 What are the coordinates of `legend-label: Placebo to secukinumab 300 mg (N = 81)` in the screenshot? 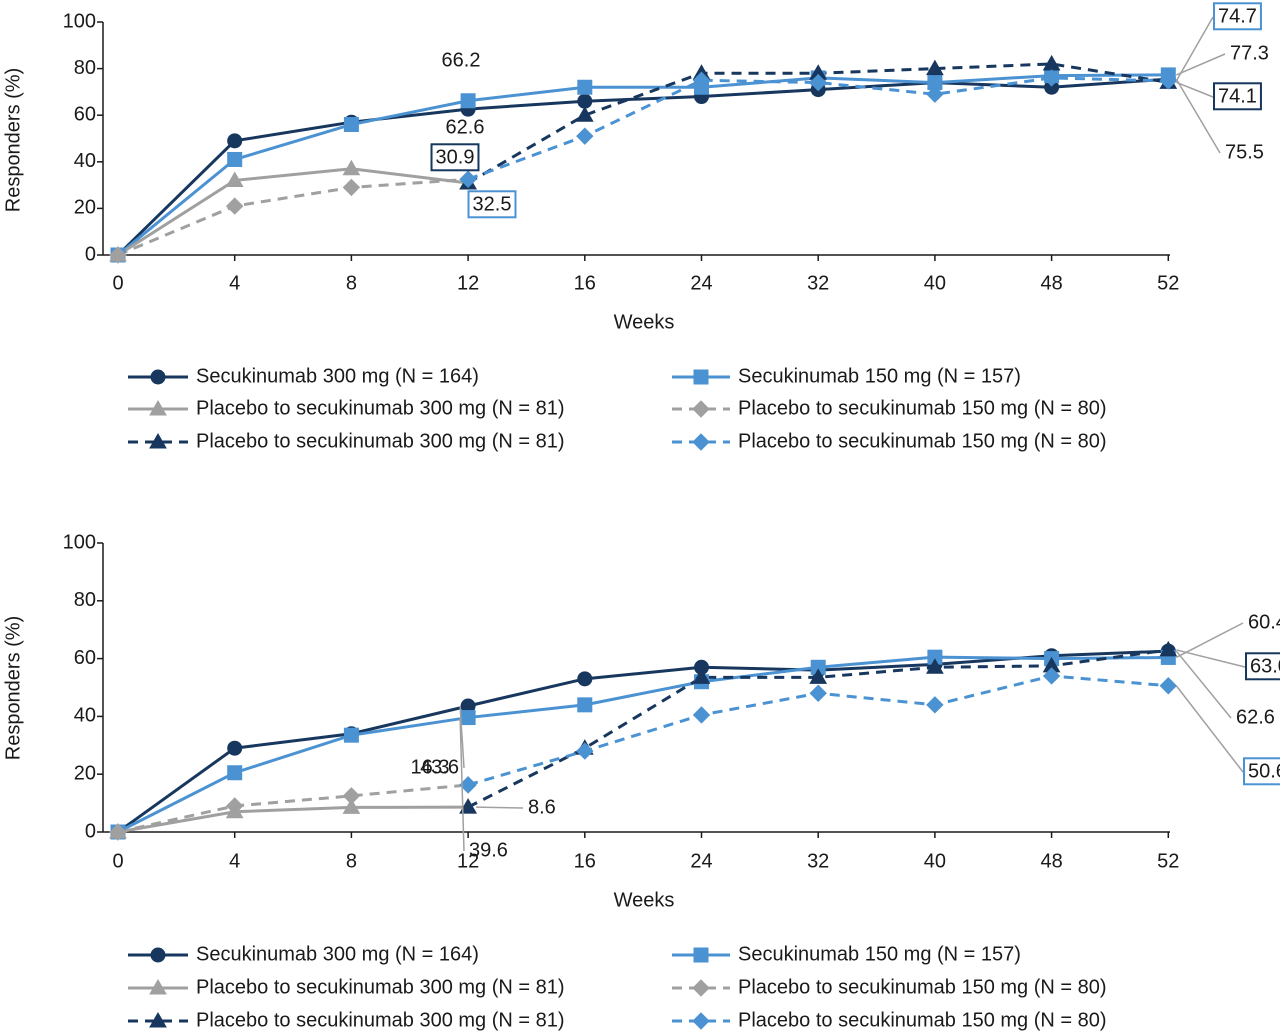 It's located at (380, 408).